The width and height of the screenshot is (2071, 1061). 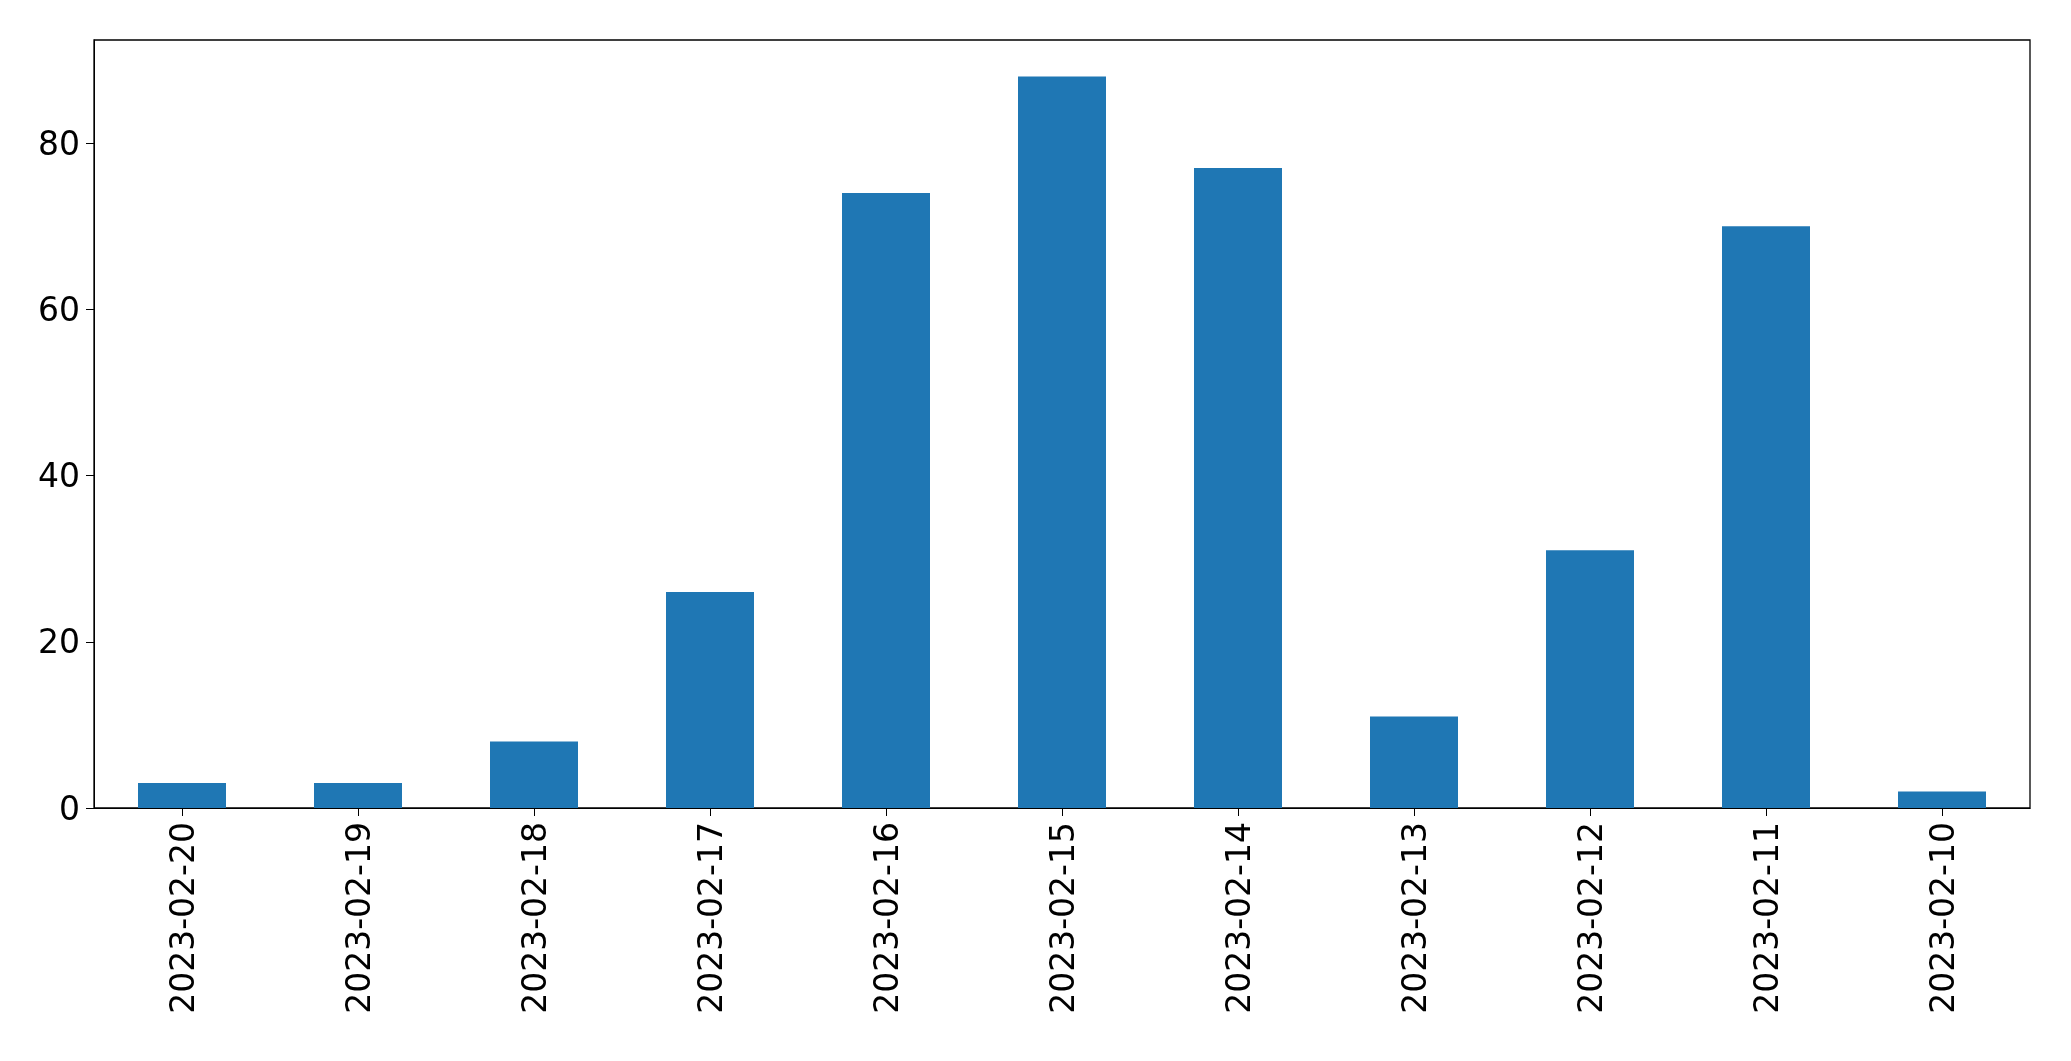 I want to click on y-tick-label: 20, so click(x=59, y=642).